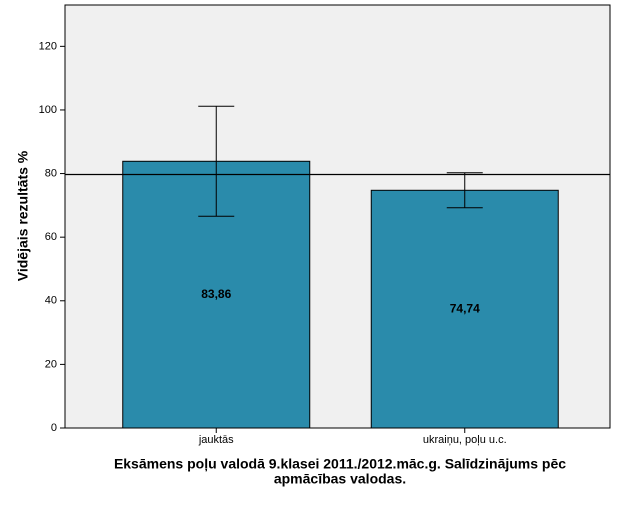  Describe the element at coordinates (465, 440) in the screenshot. I see `x-tick-label: ukraiņu, poļu u.c.` at that location.